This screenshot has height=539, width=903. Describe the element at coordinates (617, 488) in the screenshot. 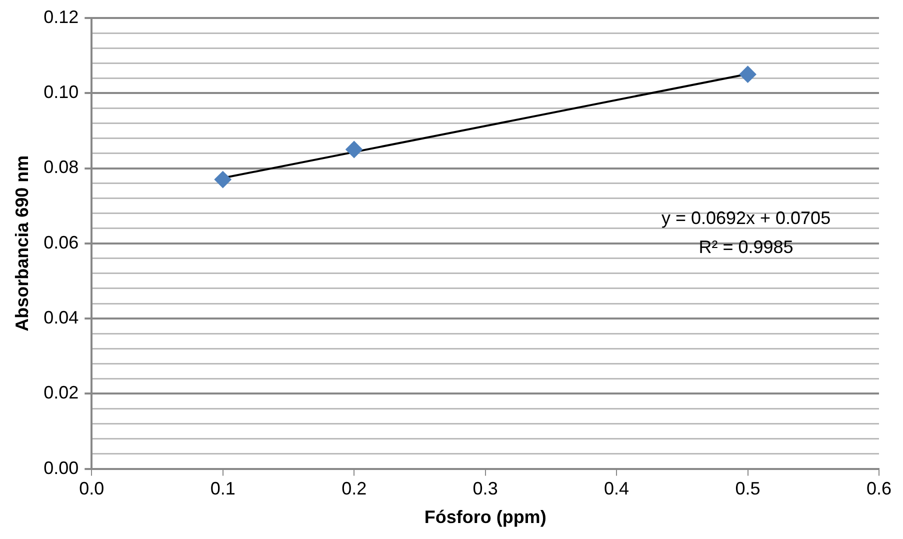

I see `x-tick-label: 0.4` at that location.